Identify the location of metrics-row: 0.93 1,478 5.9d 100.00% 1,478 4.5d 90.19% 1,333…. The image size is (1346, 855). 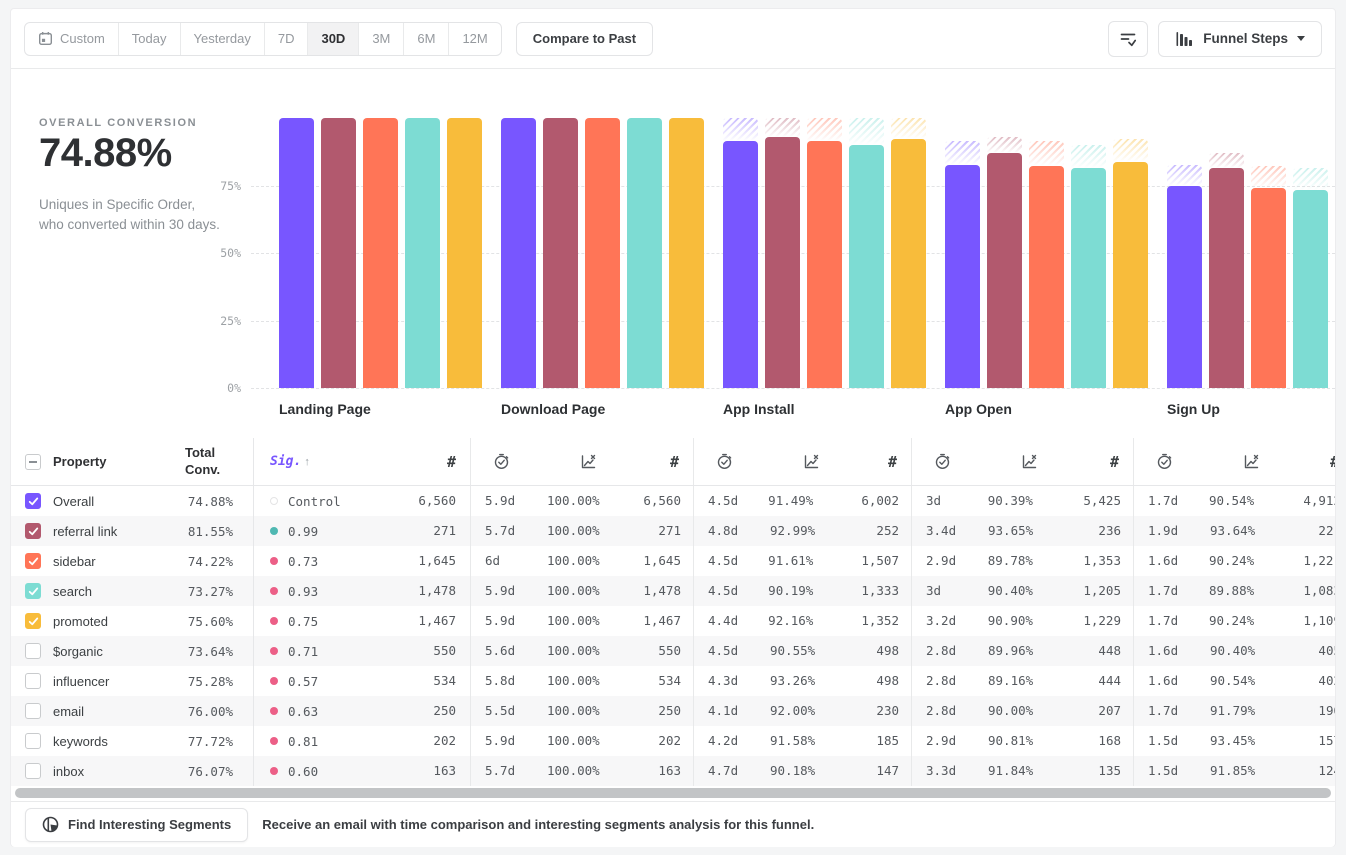
(794, 591).